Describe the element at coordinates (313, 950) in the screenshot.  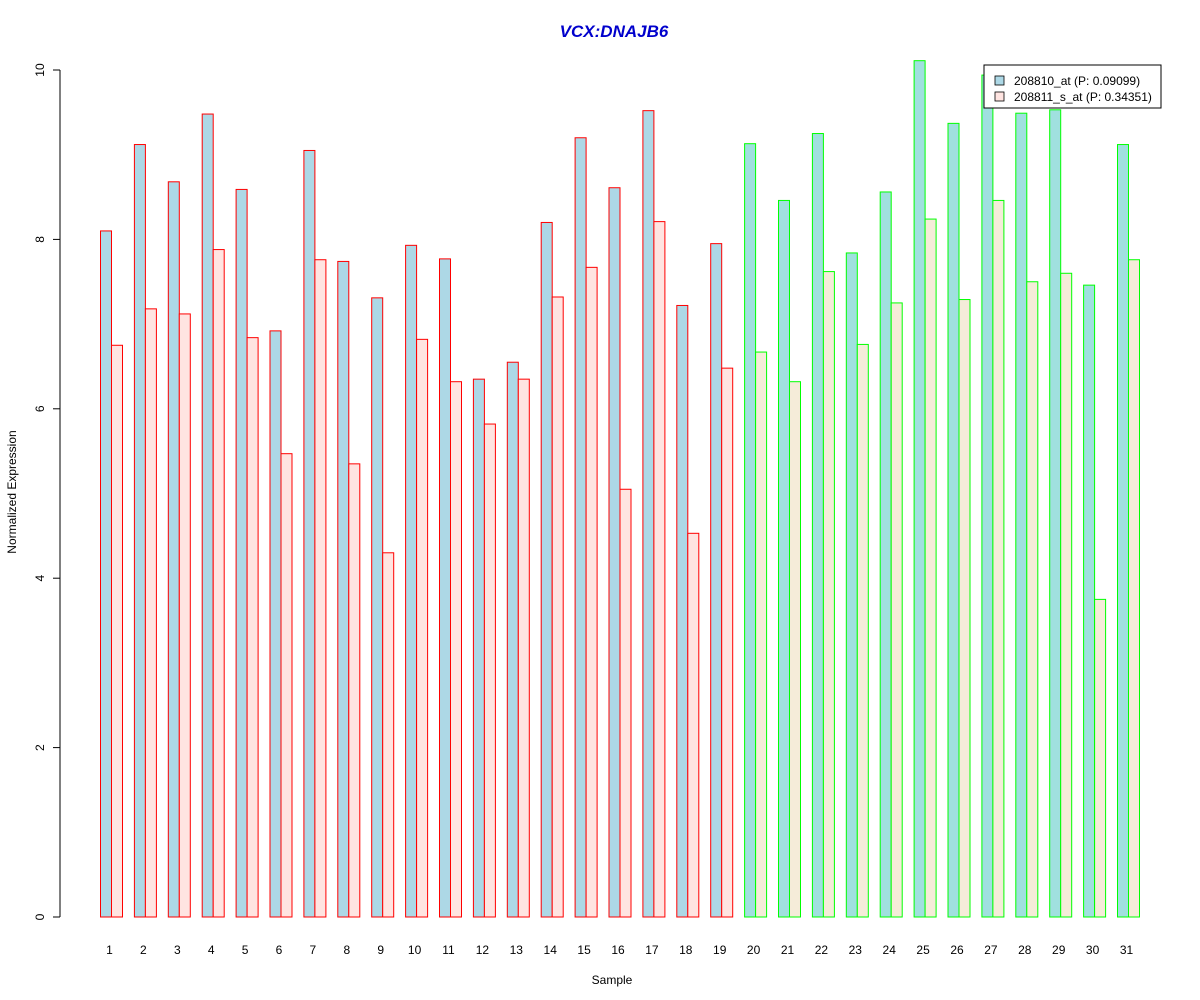
I see `x-tick-label: 7` at that location.